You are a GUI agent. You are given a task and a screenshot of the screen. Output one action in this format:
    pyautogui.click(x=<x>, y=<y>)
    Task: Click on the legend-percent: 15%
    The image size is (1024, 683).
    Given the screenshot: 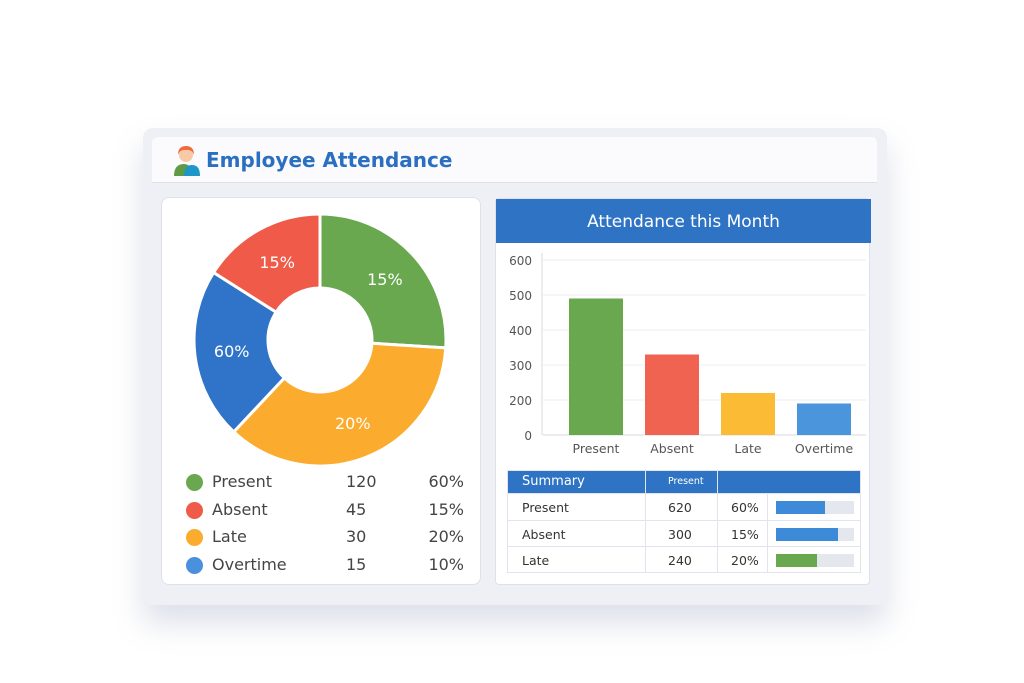 What is the action you would take?
    pyautogui.click(x=446, y=509)
    